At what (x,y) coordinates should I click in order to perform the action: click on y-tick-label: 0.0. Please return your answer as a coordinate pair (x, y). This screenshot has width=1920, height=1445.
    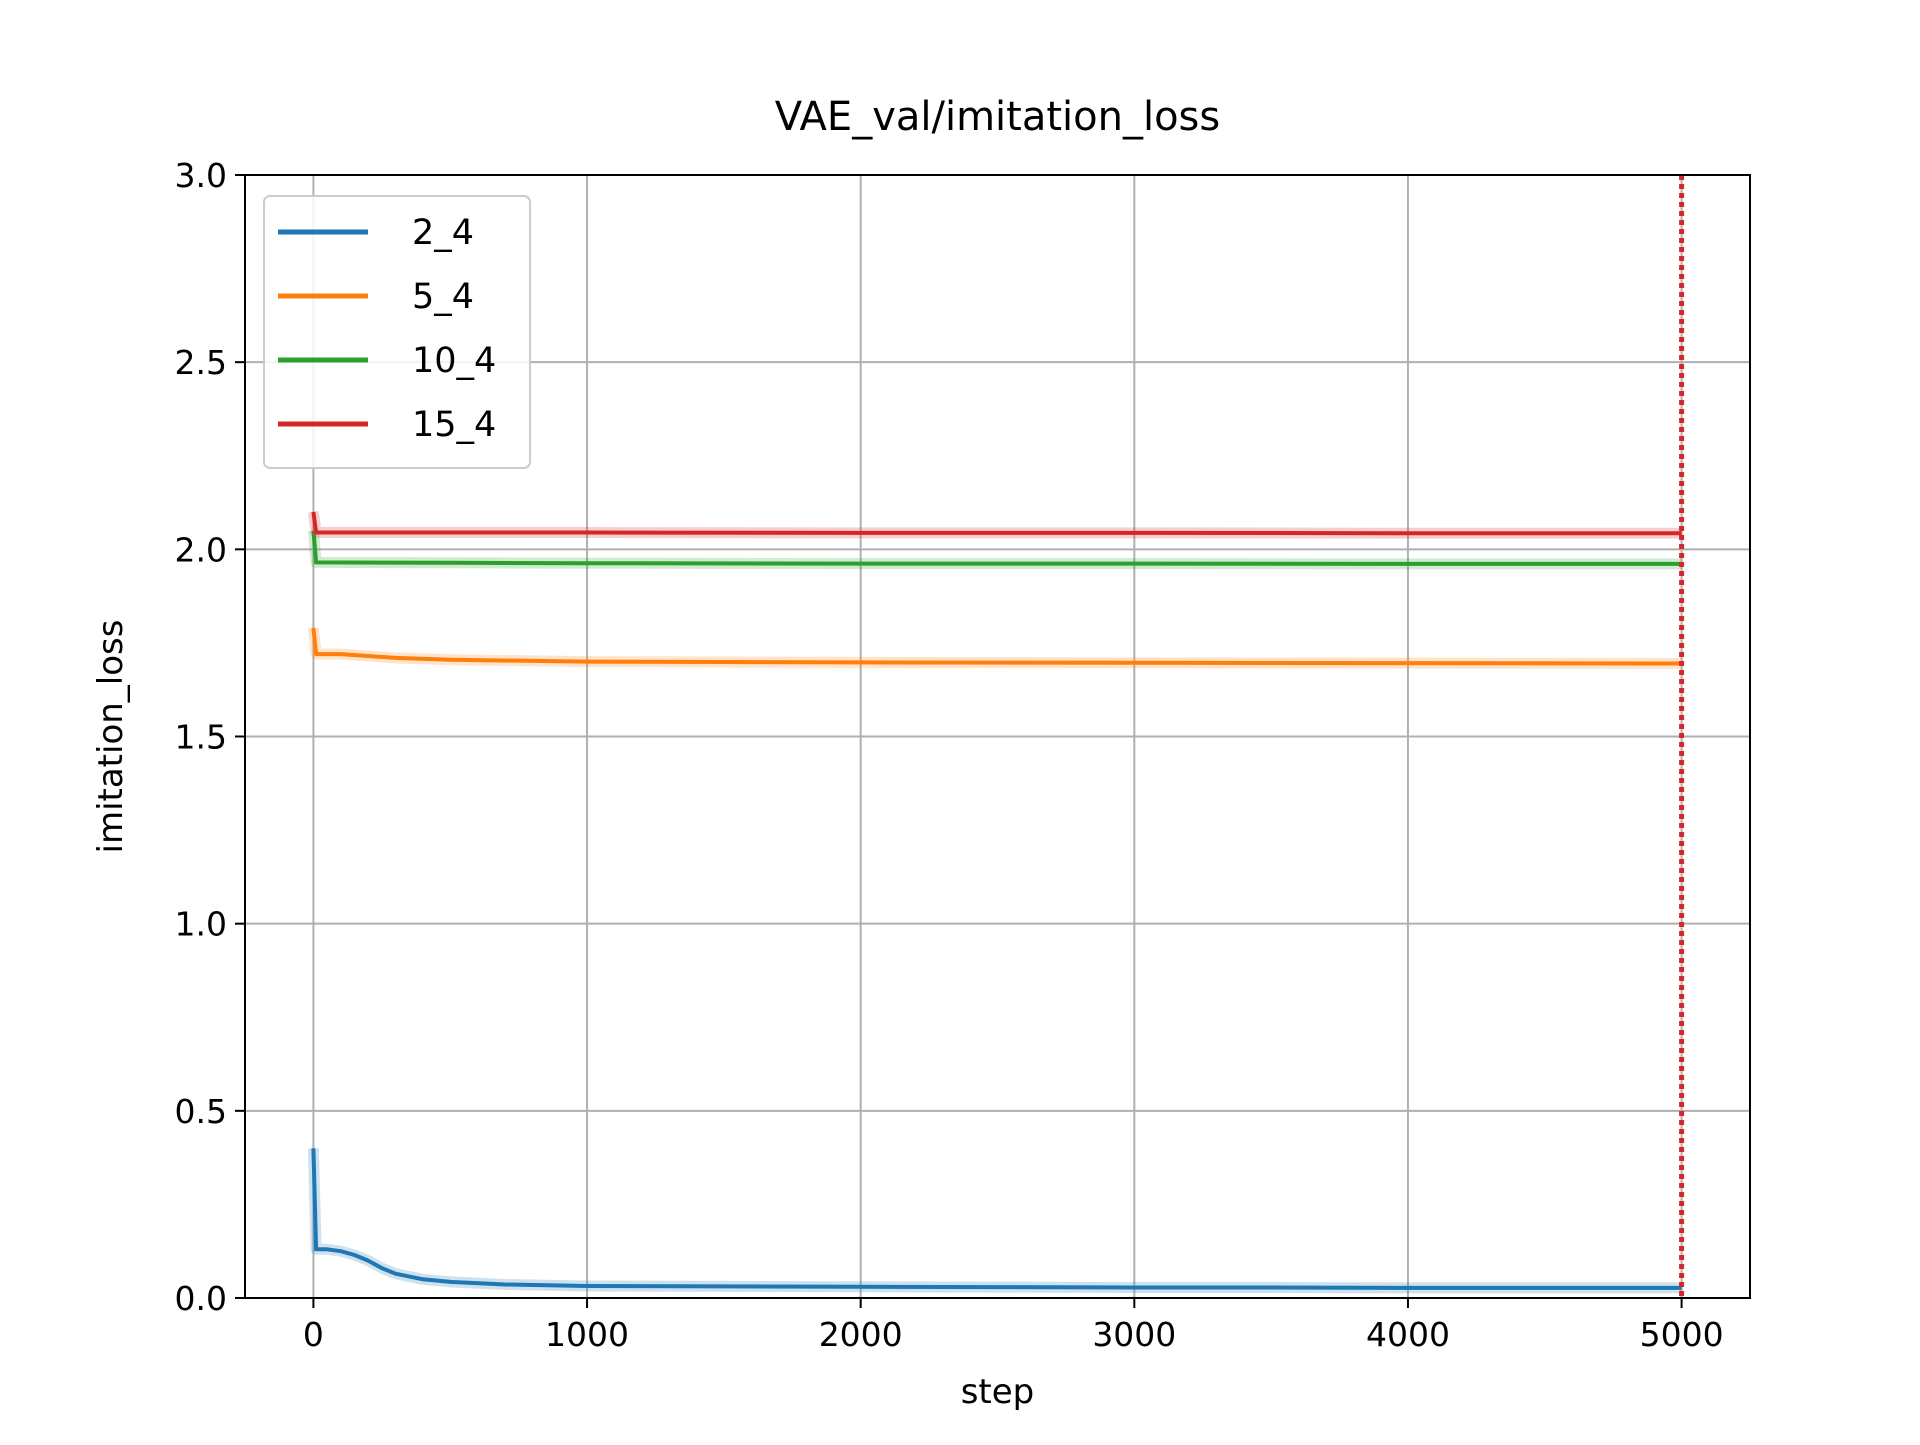
    Looking at the image, I should click on (201, 1298).